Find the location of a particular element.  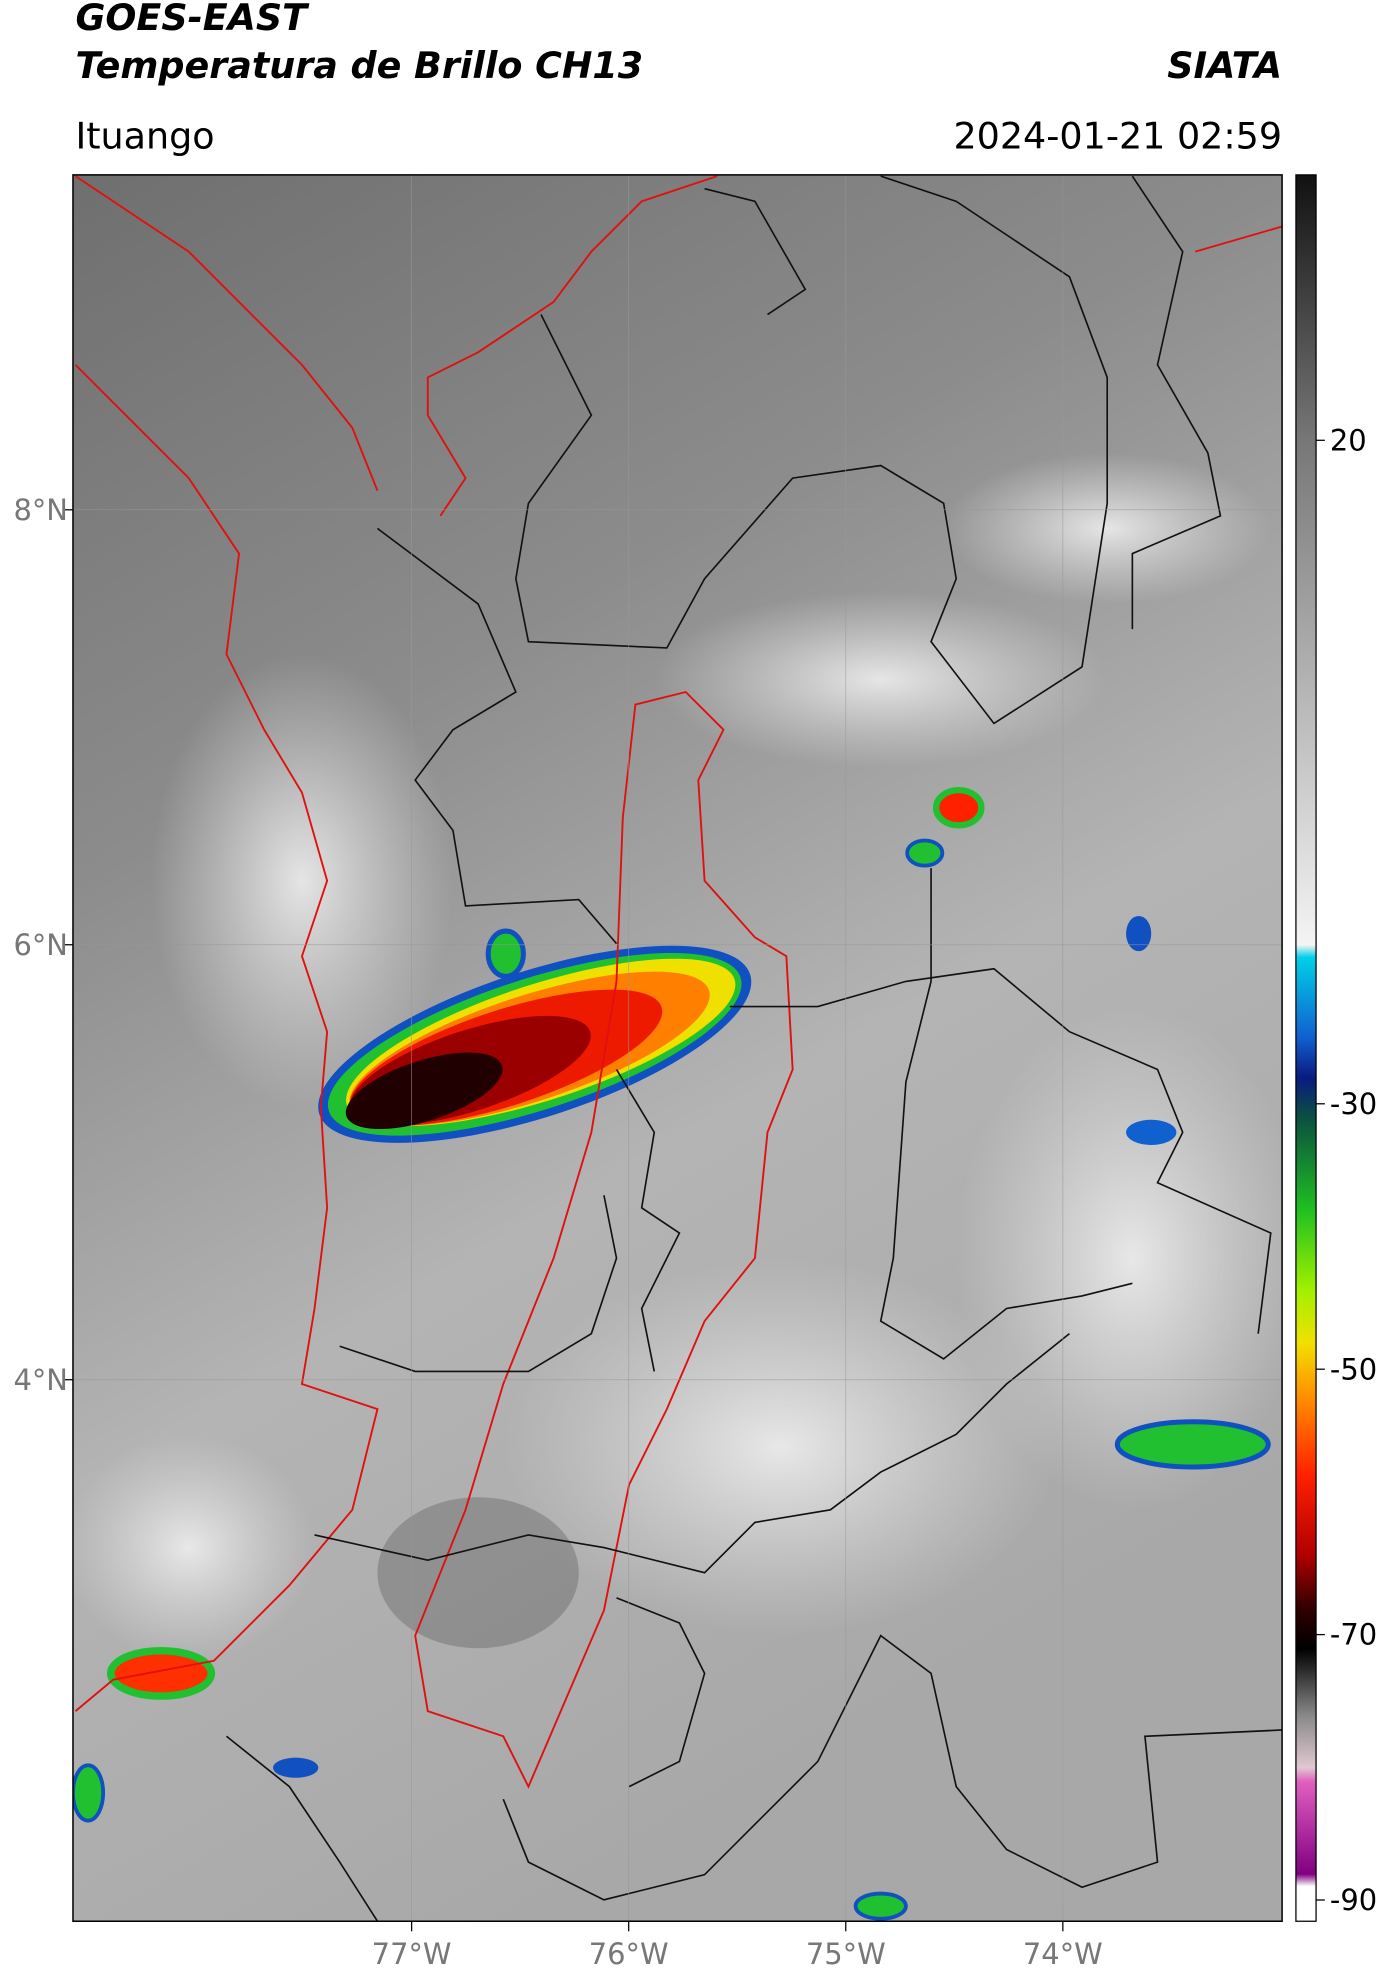

colorbar-tick-label: -70 is located at coordinates (1353, 1635).